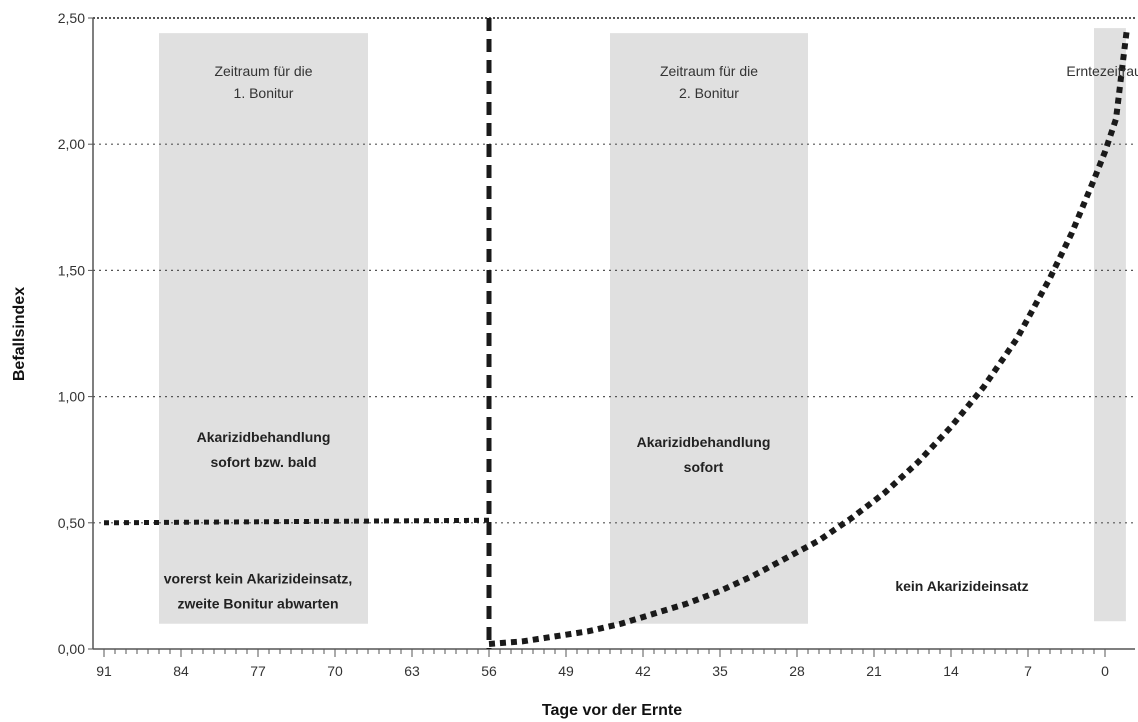 This screenshot has height=722, width=1138. Describe the element at coordinates (1102, 71) in the screenshot. I see `band-label-3-line-1: Erntezeitraum` at that location.